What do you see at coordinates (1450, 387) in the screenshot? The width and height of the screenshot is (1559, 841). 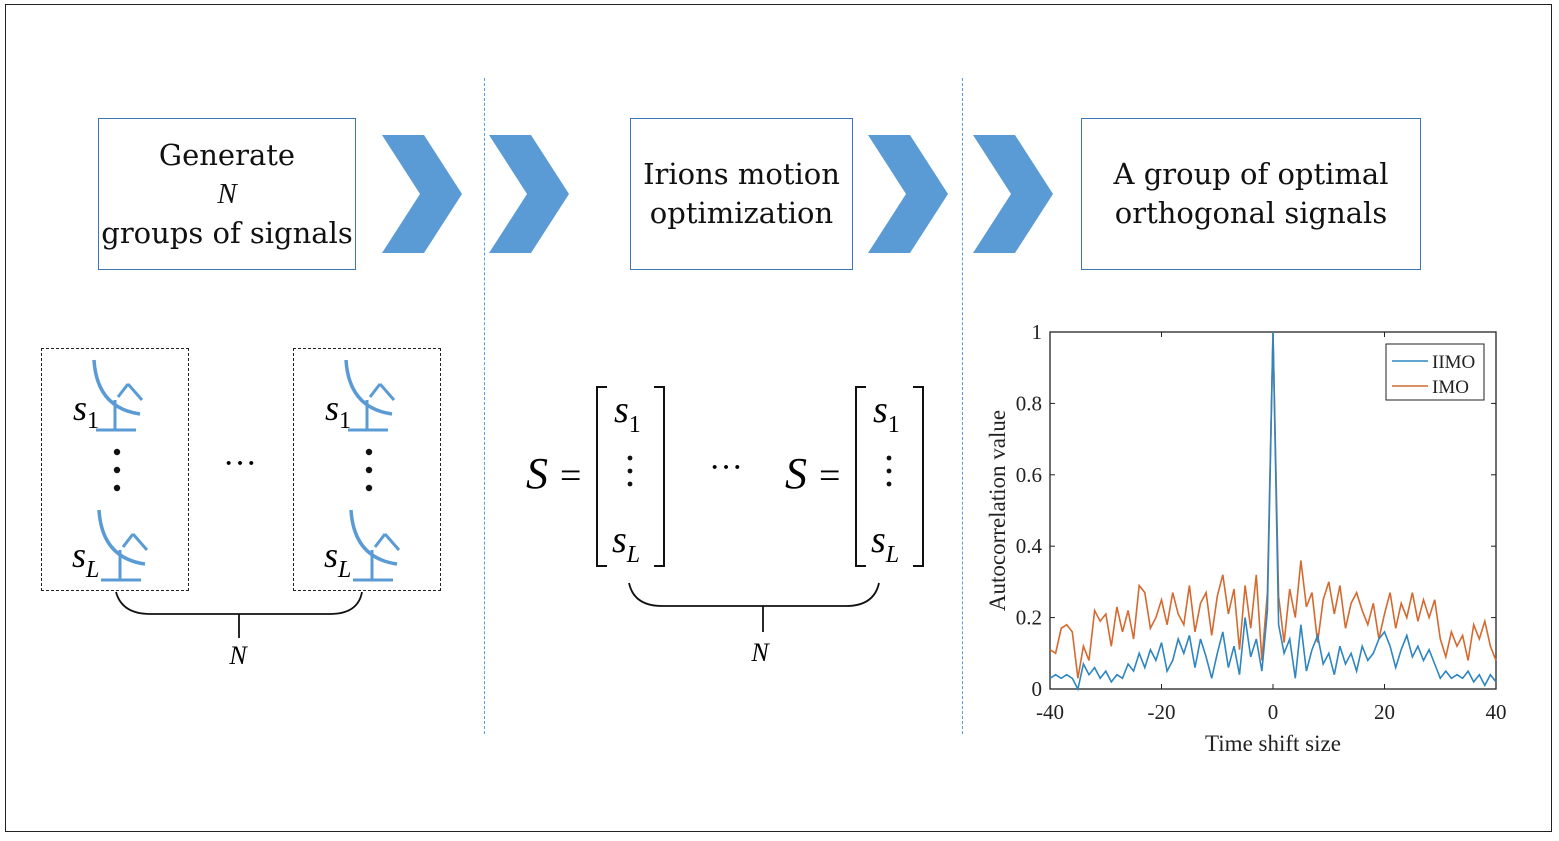 I see `legend-label-imo: IMO` at bounding box center [1450, 387].